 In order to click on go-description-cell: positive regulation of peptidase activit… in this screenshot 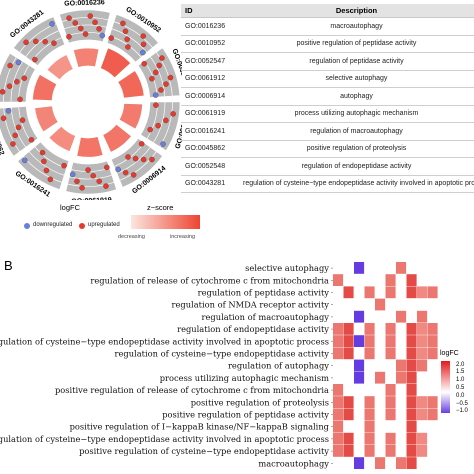, I will do `click(356, 44)`.